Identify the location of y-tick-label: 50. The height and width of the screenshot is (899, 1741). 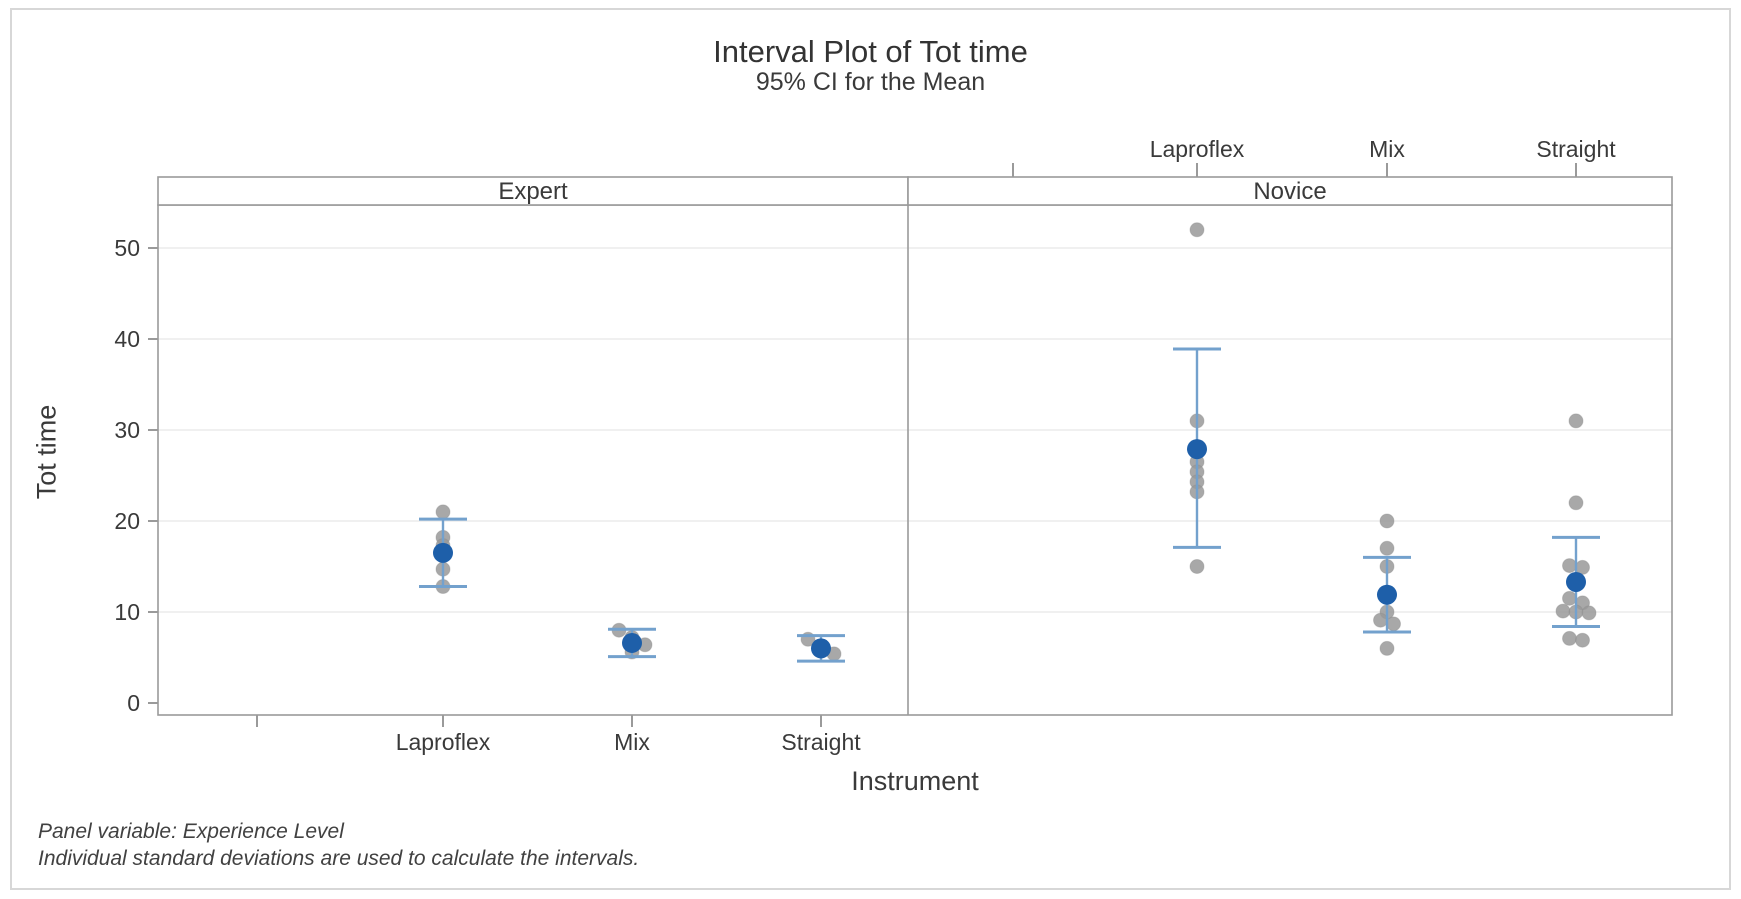
(127, 248).